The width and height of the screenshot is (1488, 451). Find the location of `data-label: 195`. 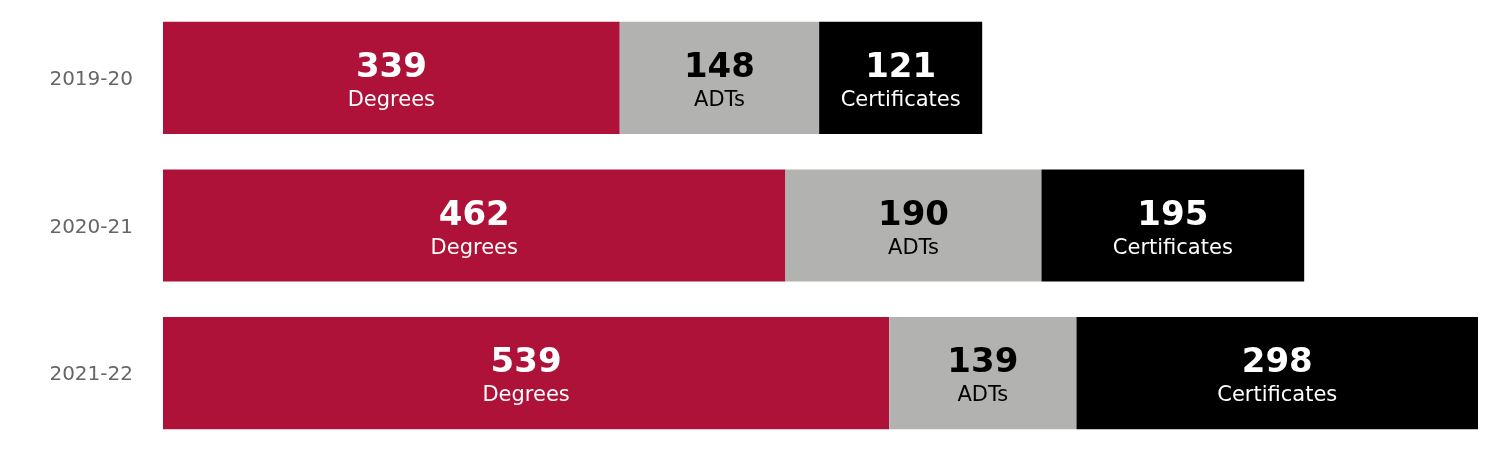

data-label: 195 is located at coordinates (1173, 212).